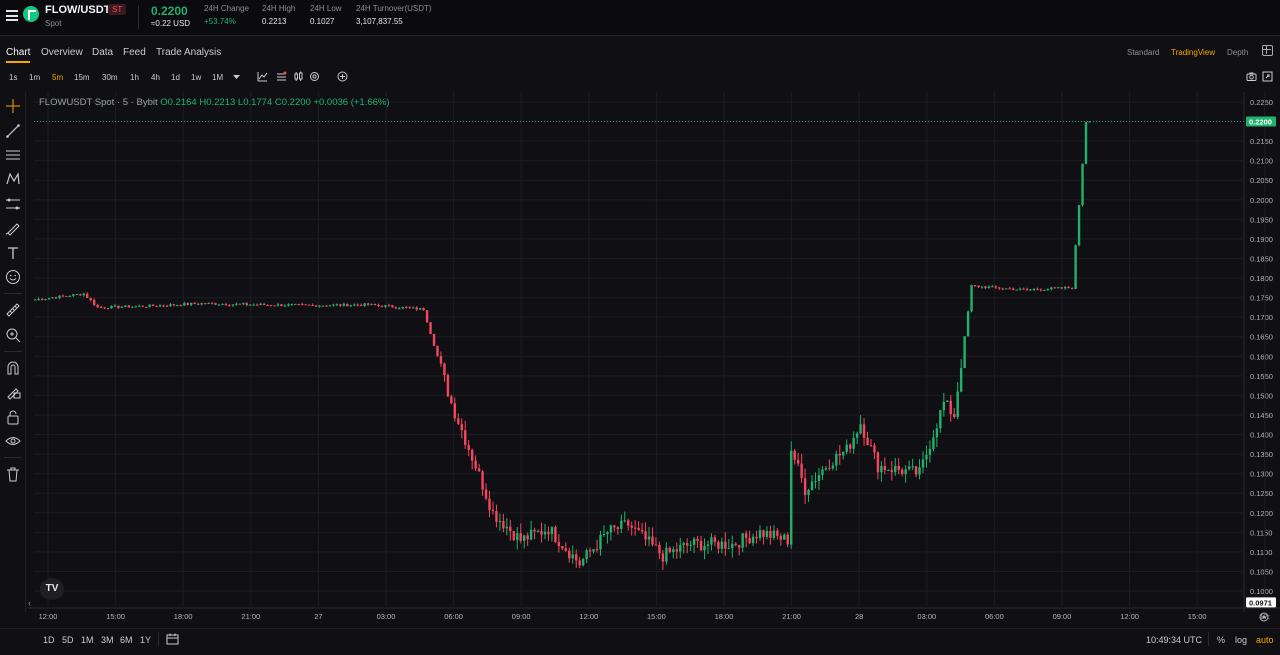 The image size is (1280, 655). Describe the element at coordinates (13, 77) in the screenshot. I see `interval-1s: 1s` at that location.